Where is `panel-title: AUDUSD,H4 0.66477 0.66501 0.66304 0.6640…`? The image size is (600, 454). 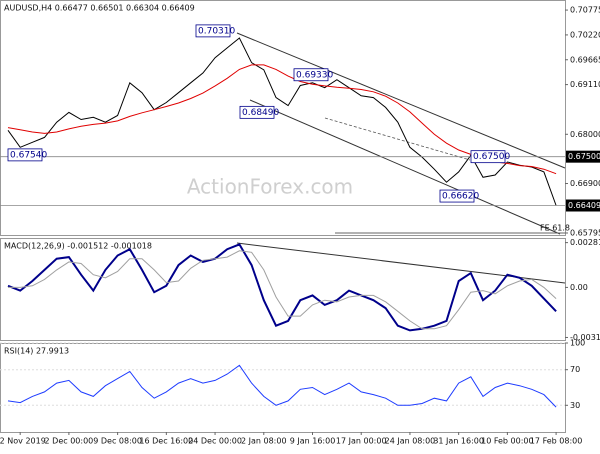 panel-title: AUDUSD,H4 0.66477 0.66501 0.66304 0.6640… is located at coordinates (99, 8).